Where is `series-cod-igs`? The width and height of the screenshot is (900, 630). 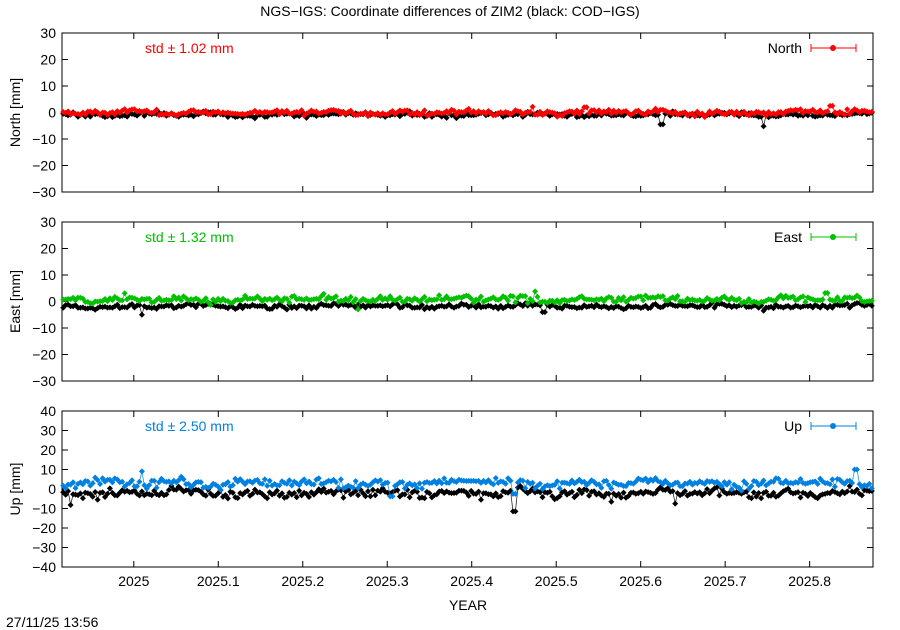
series-cod-igs is located at coordinates (467, 499).